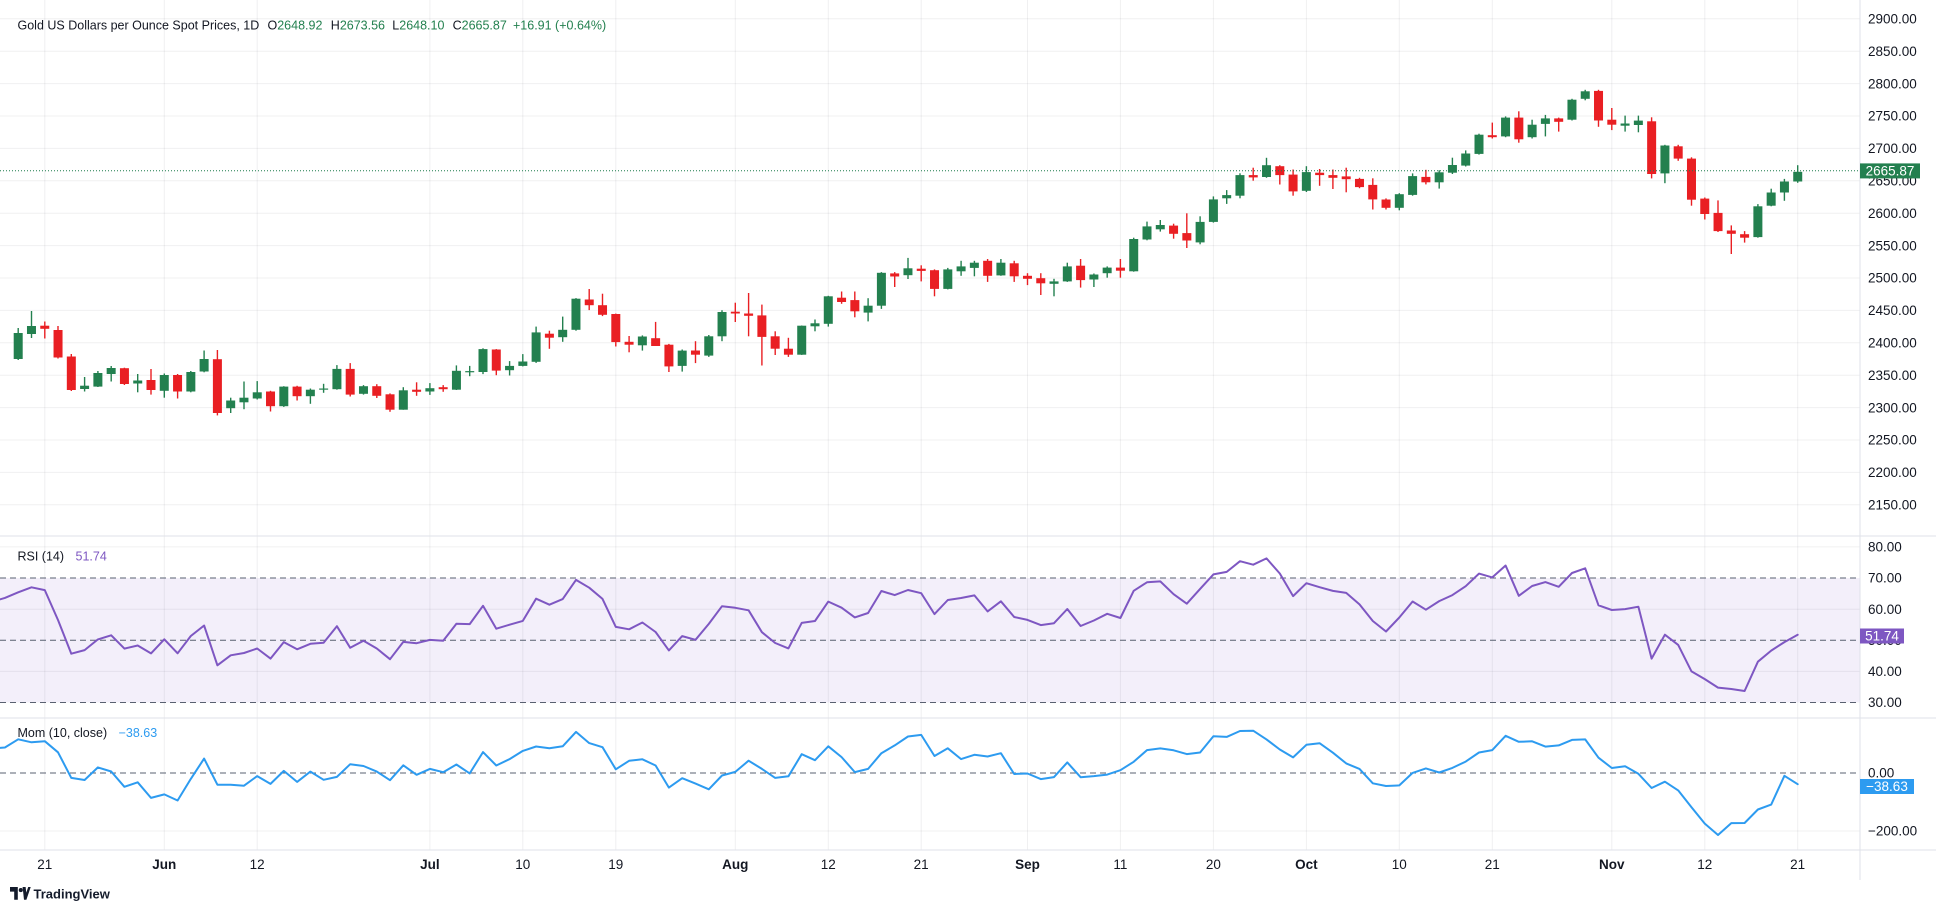 This screenshot has height=910, width=1936. Describe the element at coordinates (1885, 609) in the screenshot. I see `svg-text: 60.00` at that location.